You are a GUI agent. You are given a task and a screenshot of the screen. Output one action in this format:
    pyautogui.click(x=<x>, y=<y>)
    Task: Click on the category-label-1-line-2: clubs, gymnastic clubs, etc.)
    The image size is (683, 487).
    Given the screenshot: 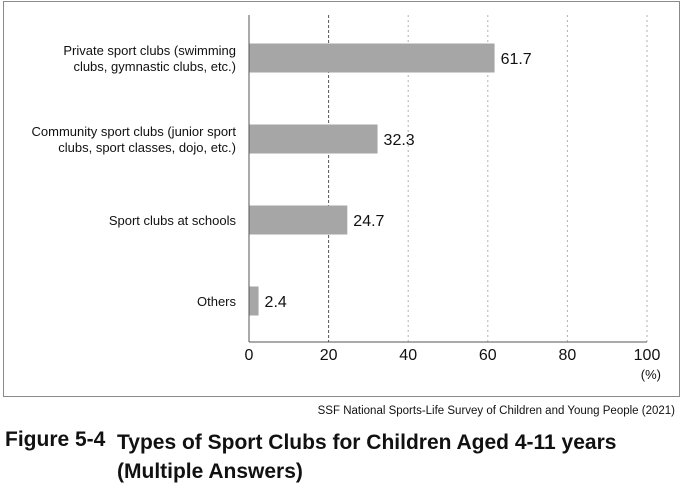 What is the action you would take?
    pyautogui.click(x=154, y=66)
    